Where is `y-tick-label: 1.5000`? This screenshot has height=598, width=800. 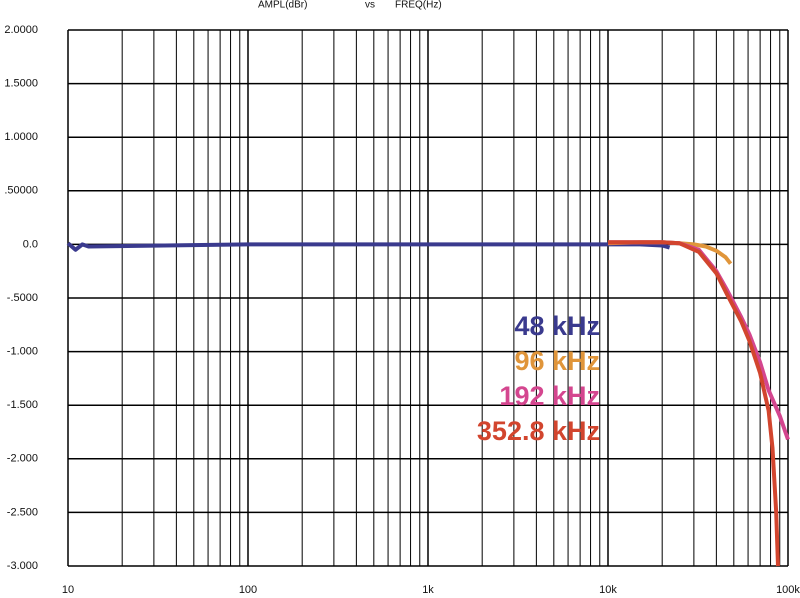
y-tick-label: 1.5000 is located at coordinates (21, 84).